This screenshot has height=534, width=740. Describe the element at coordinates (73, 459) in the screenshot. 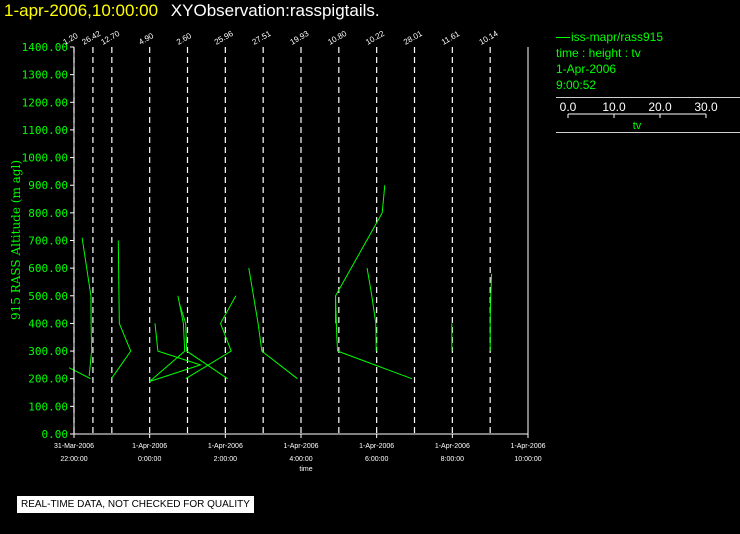

I see `x-tick-time: 22:00:00` at that location.